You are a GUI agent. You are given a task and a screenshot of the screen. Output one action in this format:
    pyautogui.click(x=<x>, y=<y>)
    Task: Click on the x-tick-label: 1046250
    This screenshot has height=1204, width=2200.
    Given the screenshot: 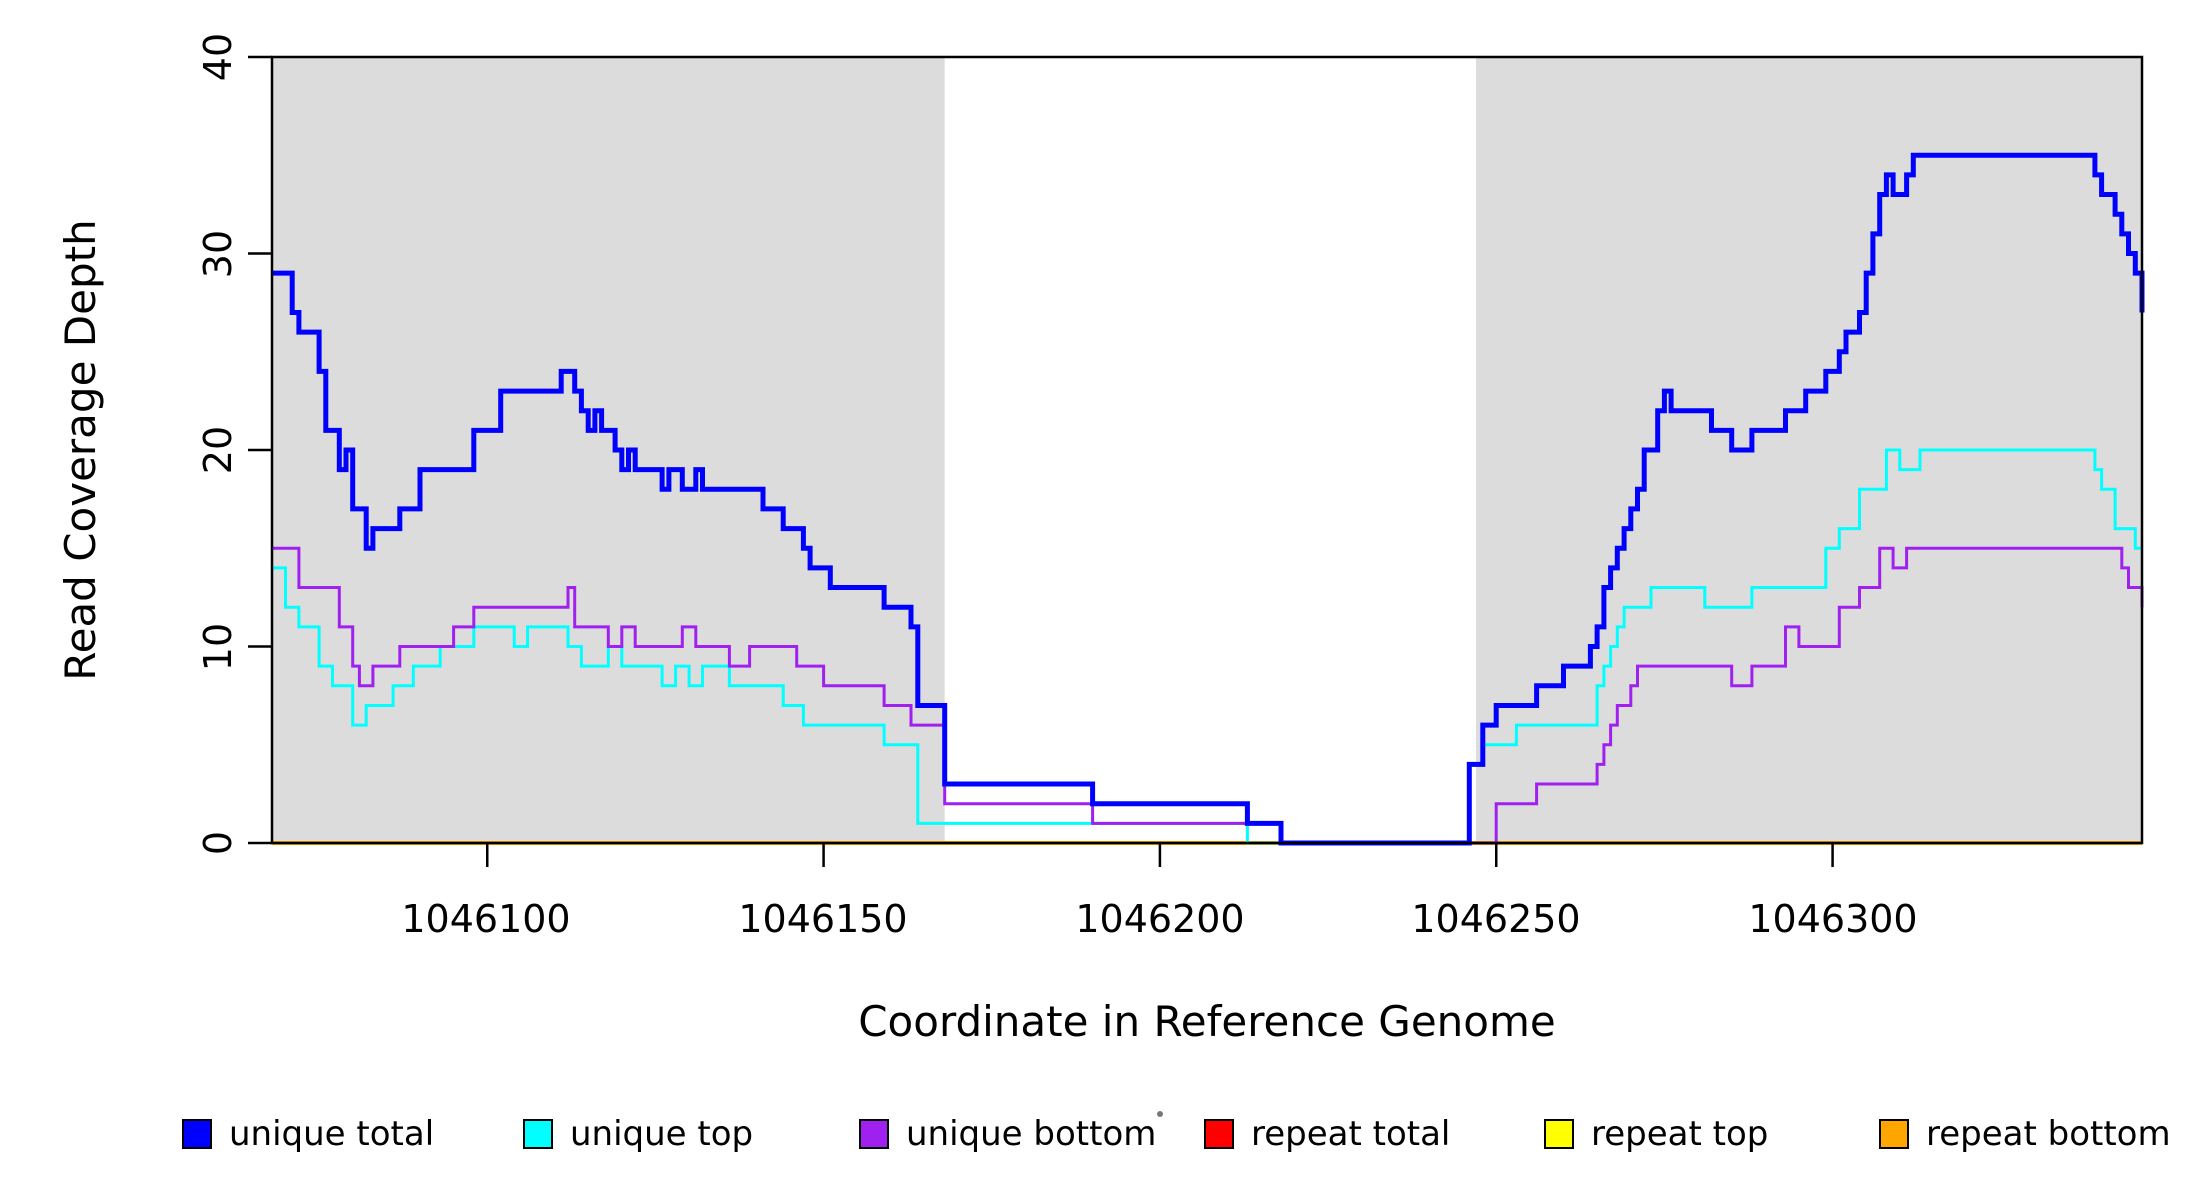 What is the action you would take?
    pyautogui.click(x=1495, y=919)
    